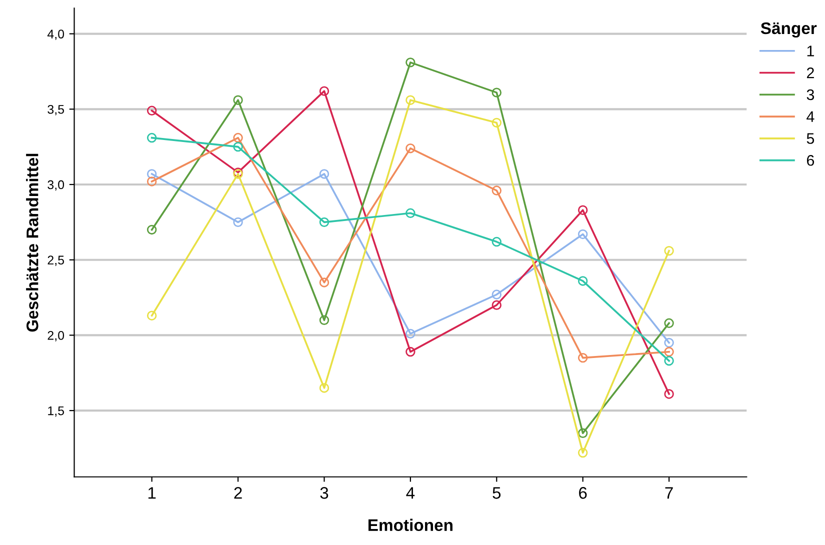  I want to click on y-tick-label: 3,0, so click(56, 185).